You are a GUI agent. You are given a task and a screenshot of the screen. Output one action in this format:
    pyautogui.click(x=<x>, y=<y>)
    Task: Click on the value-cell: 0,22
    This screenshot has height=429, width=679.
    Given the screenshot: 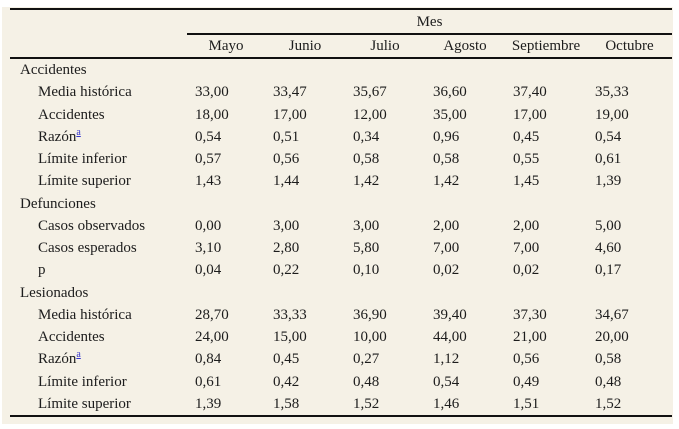 What is the action you would take?
    pyautogui.click(x=286, y=270)
    